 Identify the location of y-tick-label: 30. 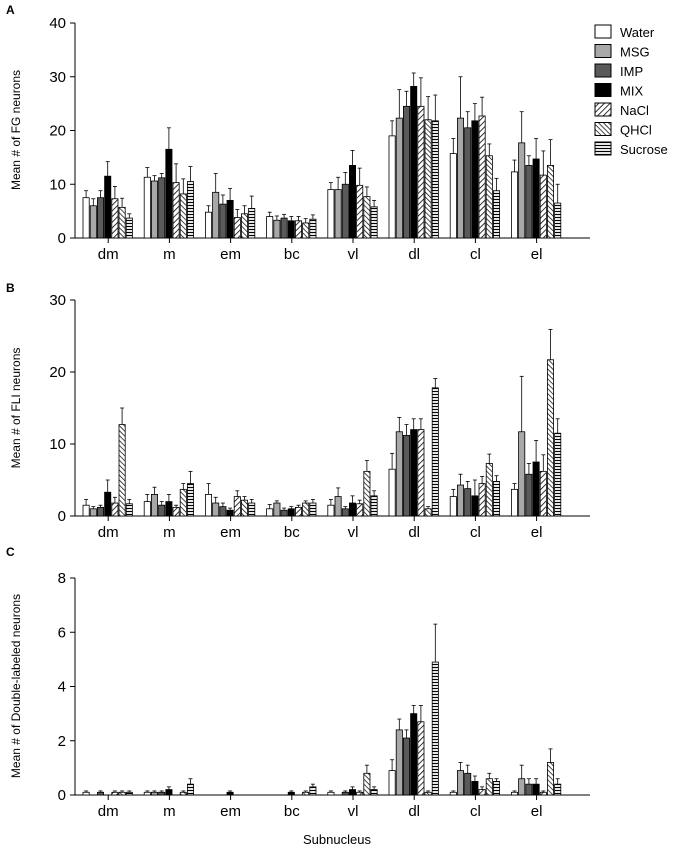
(57, 77).